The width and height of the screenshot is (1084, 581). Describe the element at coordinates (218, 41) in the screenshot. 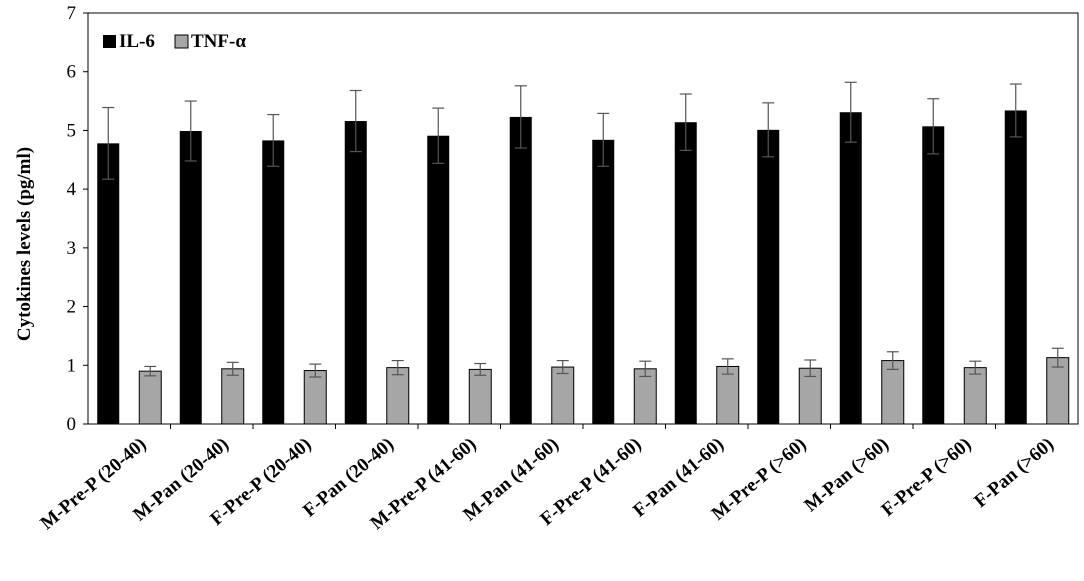

I see `legend-label-tnf: TNF-α` at that location.